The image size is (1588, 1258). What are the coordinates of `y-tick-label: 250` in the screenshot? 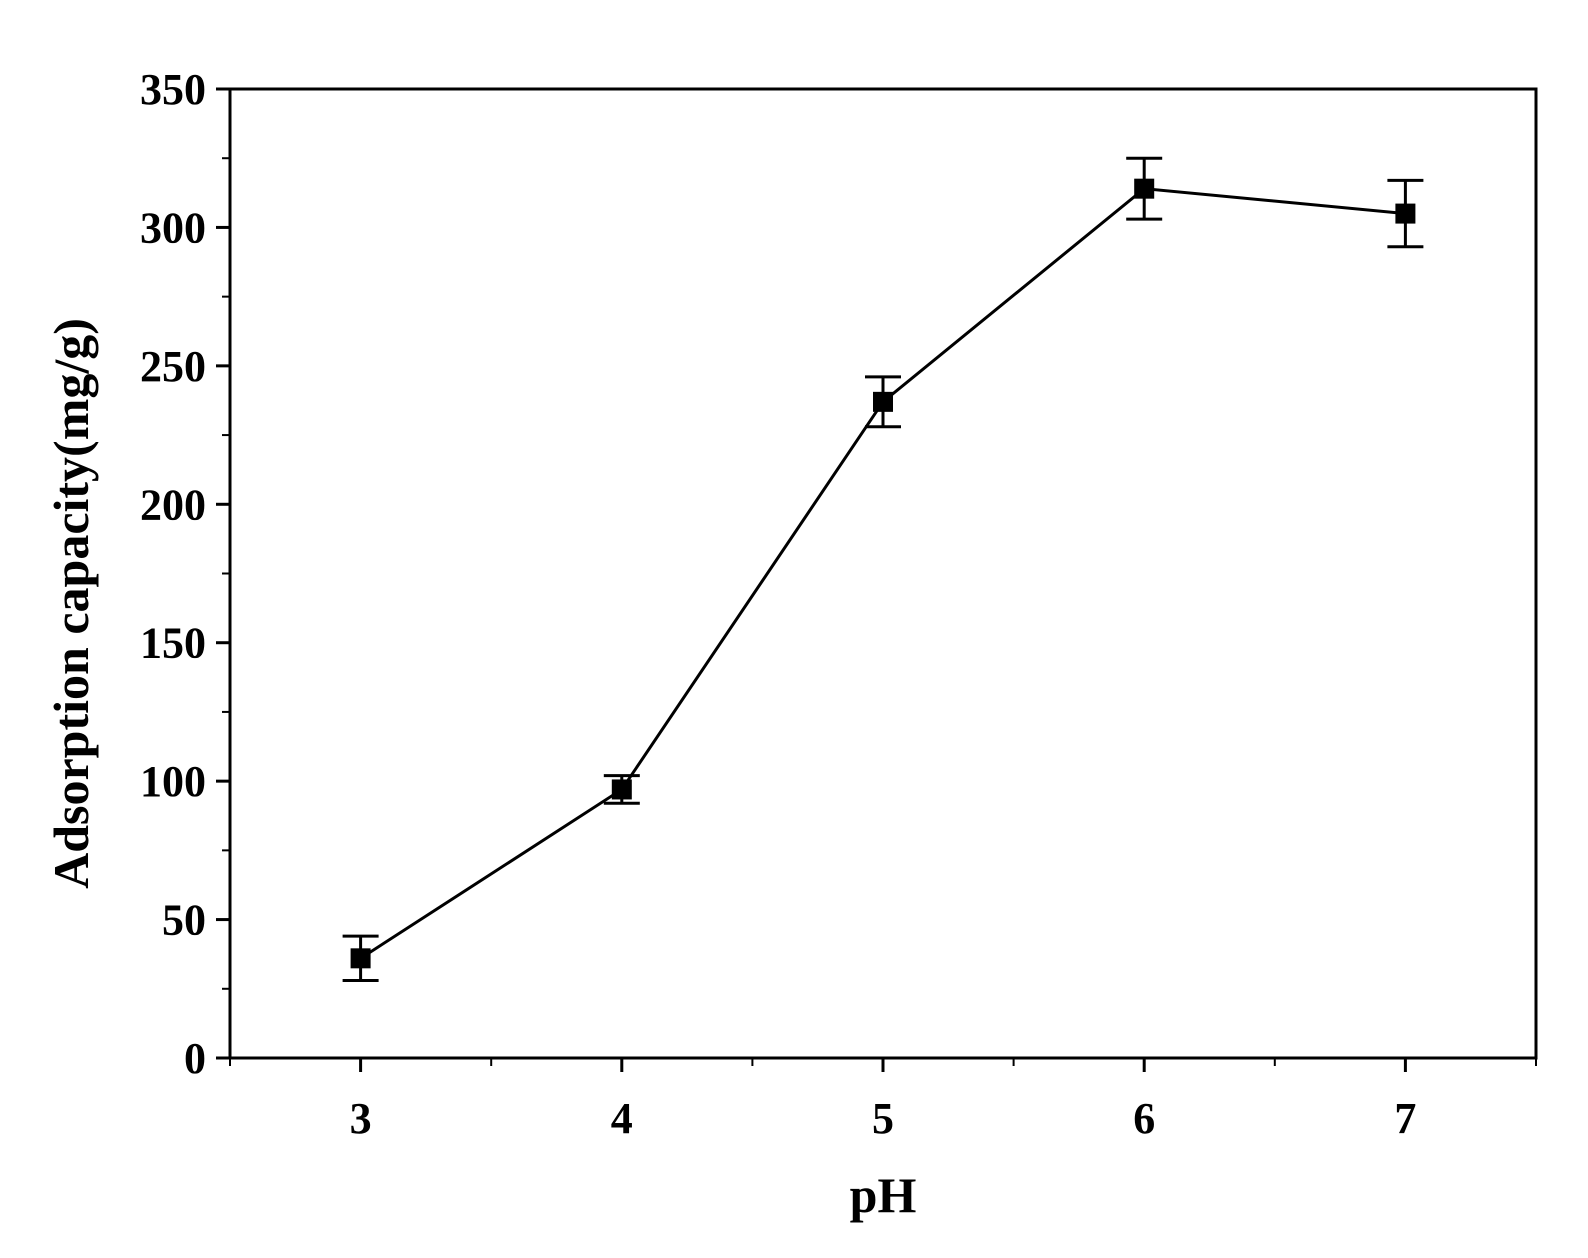 It's located at (173, 366).